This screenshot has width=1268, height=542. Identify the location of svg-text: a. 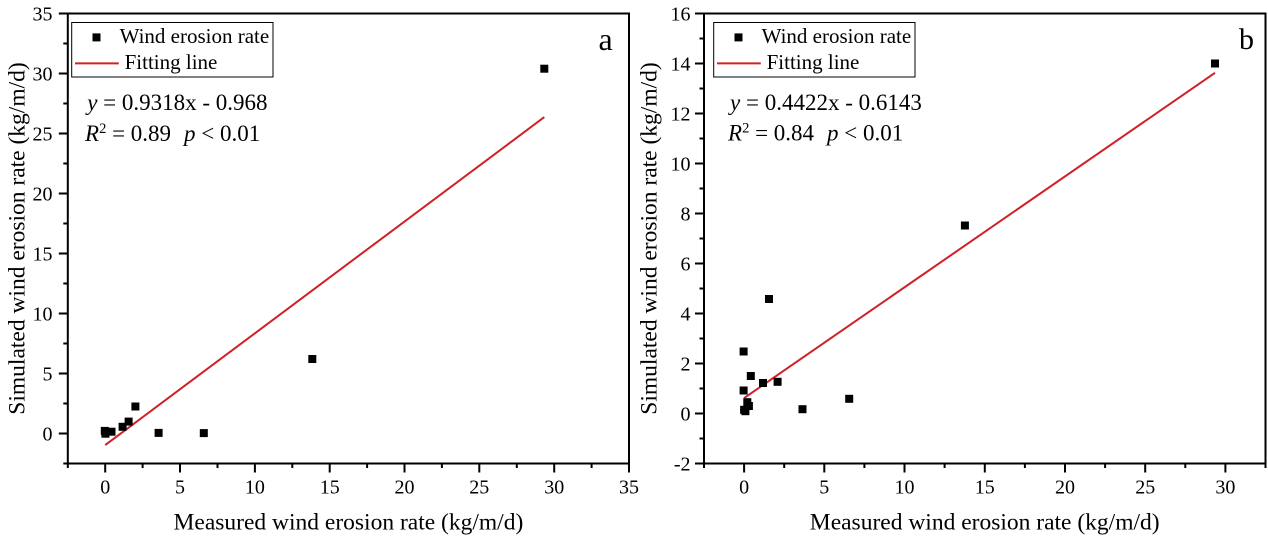
(606, 39).